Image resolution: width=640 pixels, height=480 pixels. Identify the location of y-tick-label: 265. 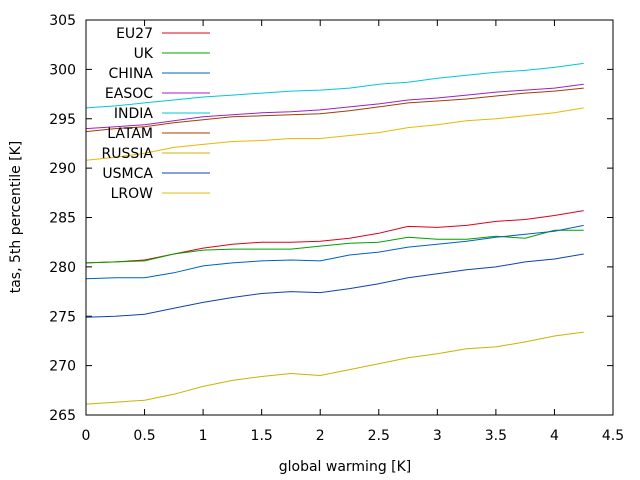
(62, 416).